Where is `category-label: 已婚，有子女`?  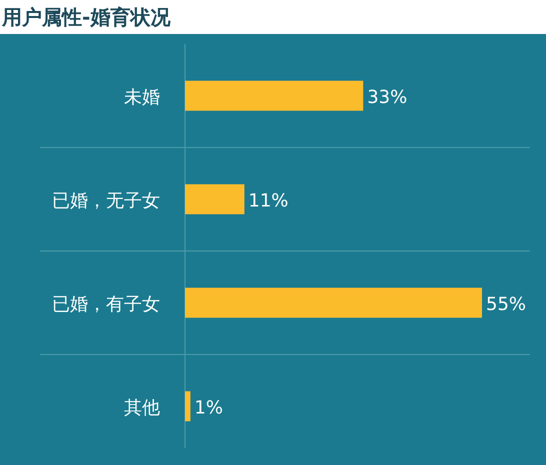
category-label: 已婚，有子女 is located at coordinates (106, 304).